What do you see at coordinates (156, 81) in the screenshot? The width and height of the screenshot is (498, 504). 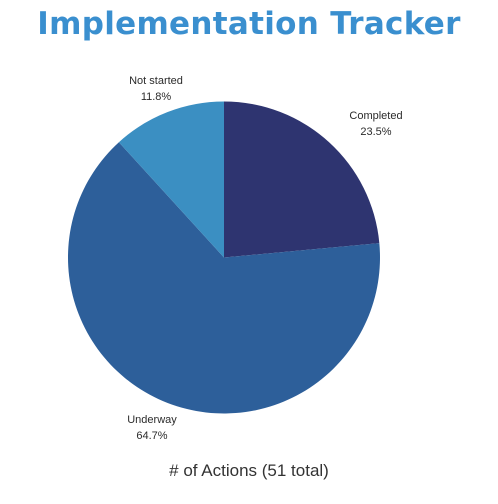 I see `slice-label-not-started: Not started` at bounding box center [156, 81].